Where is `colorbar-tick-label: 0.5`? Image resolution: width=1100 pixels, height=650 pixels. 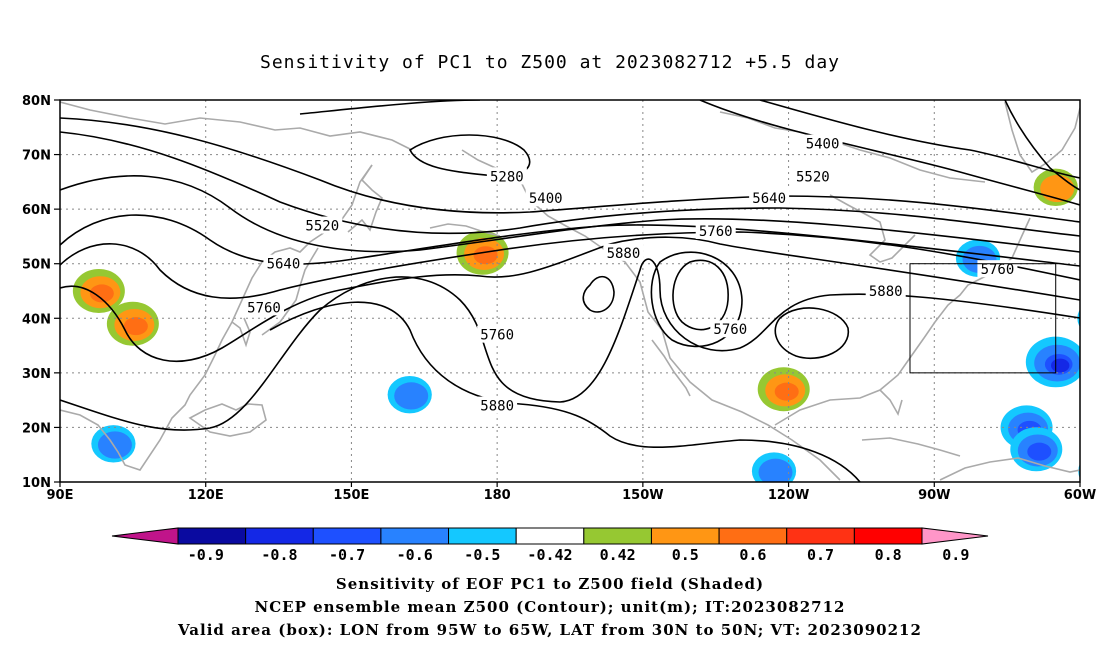 colorbar-tick-label: 0.5 is located at coordinates (685, 555).